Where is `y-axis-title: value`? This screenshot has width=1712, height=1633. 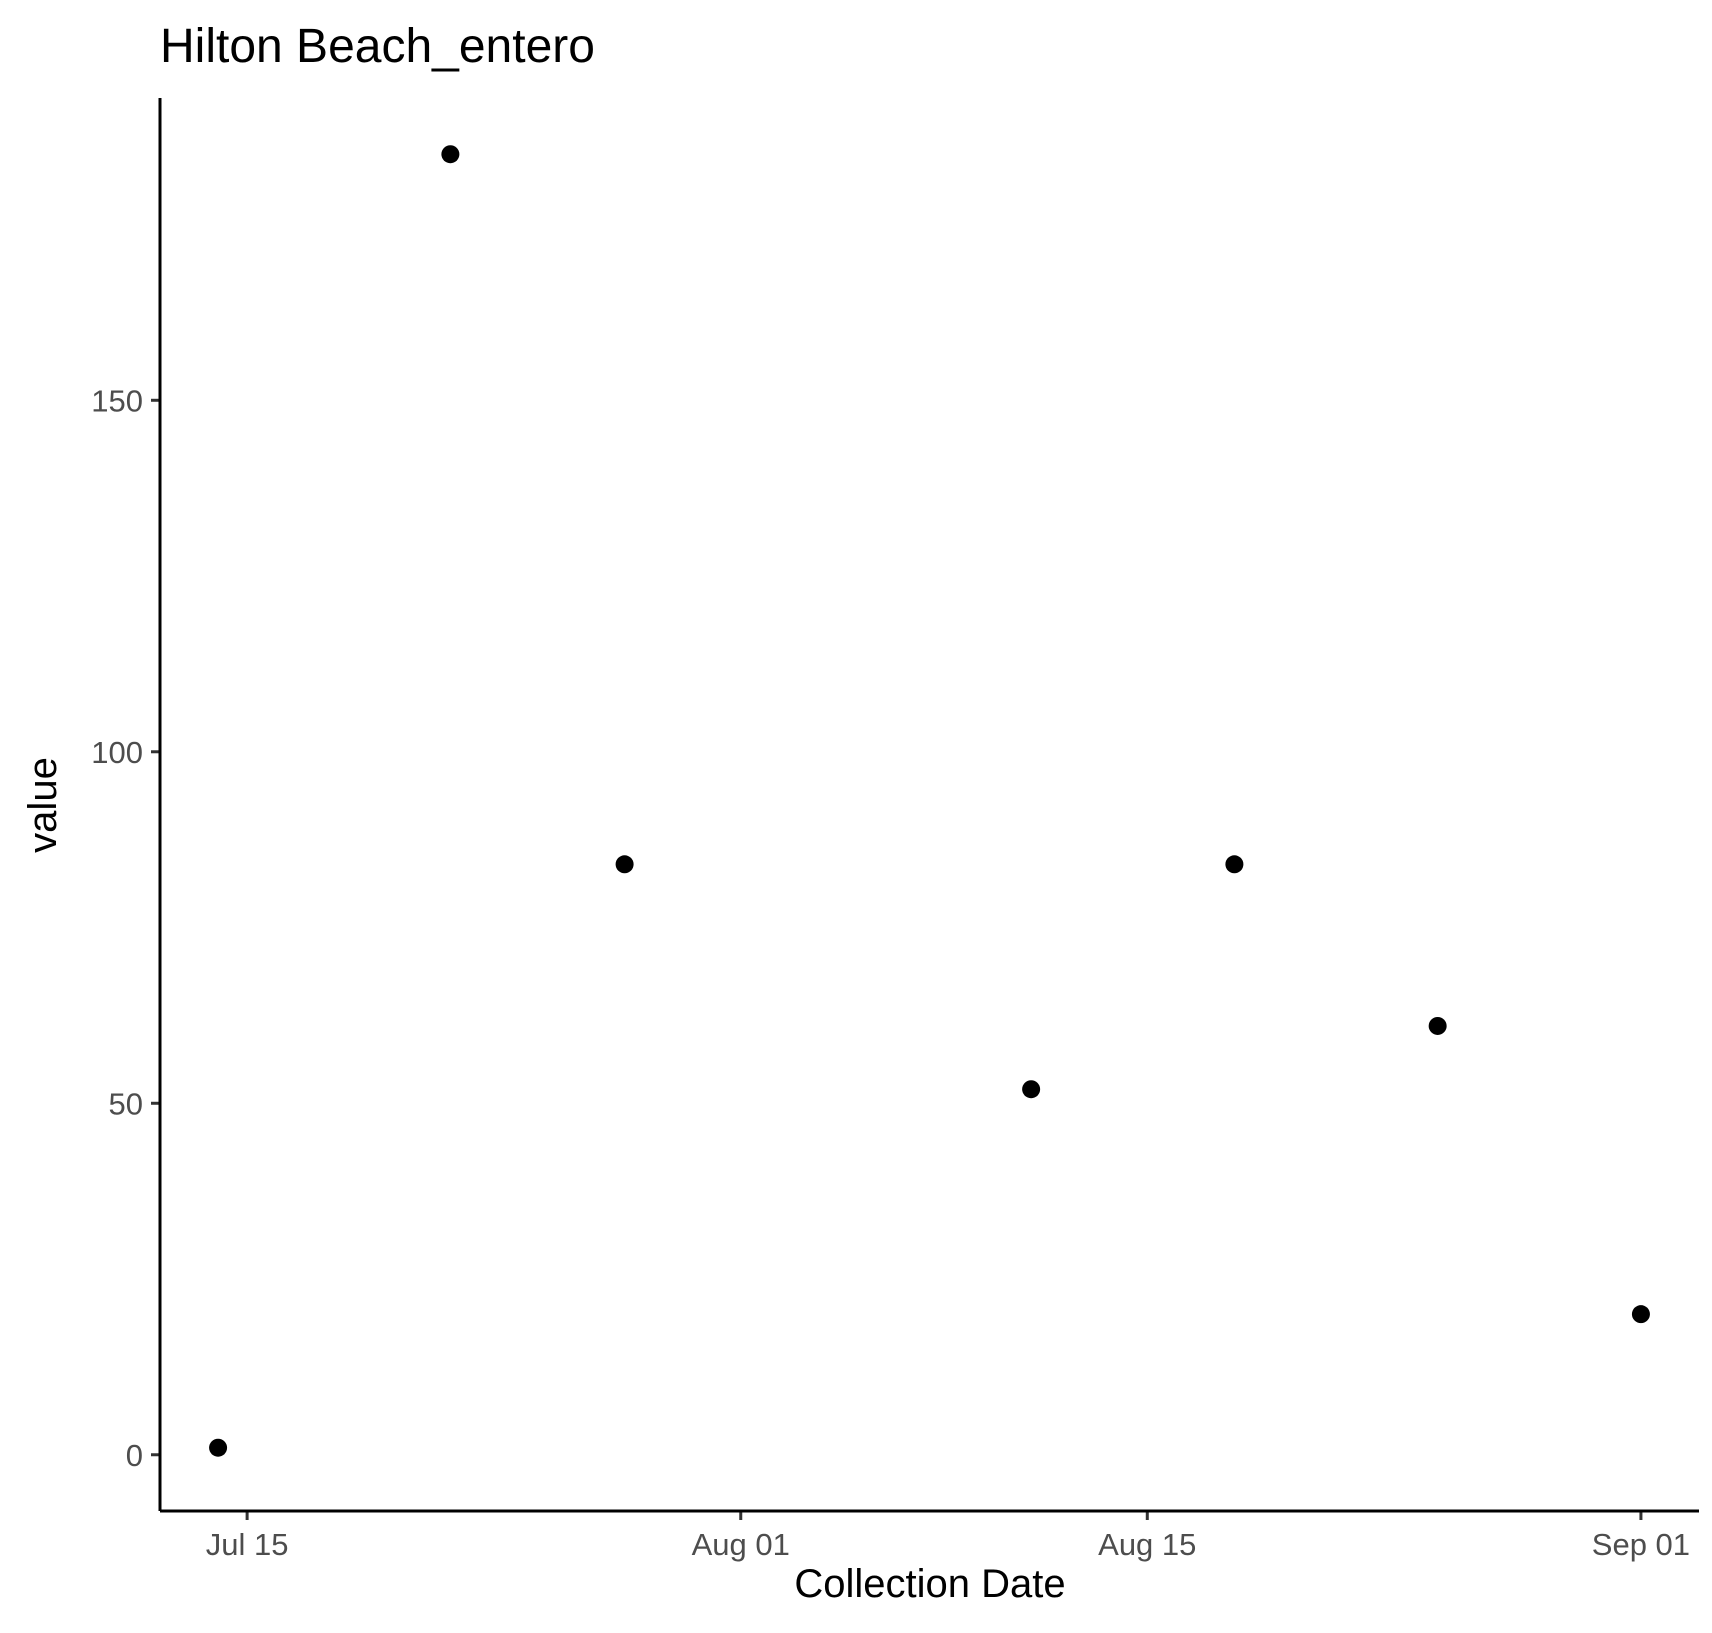 y-axis-title: value is located at coordinates (43, 805).